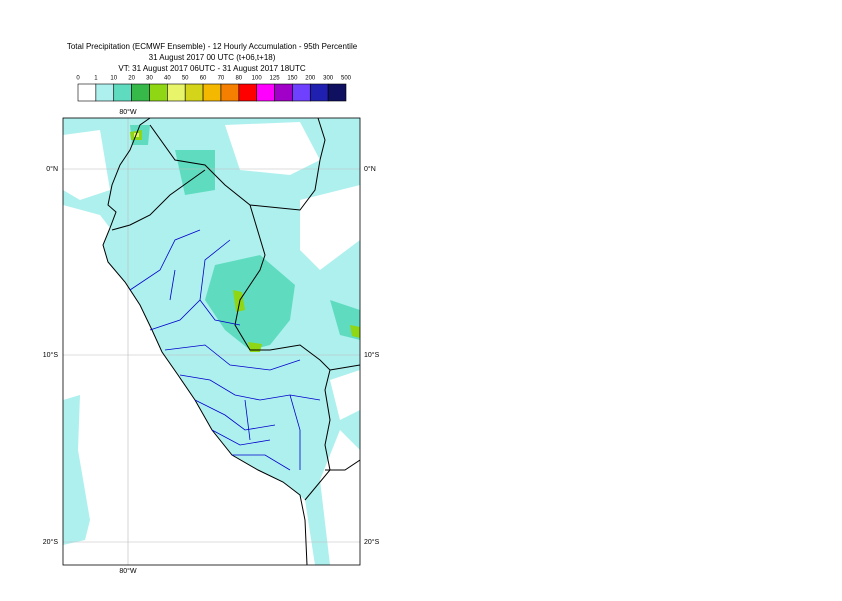 This screenshot has height=601, width=842. What do you see at coordinates (185, 79) in the screenshot?
I see `legend-label: 50` at bounding box center [185, 79].